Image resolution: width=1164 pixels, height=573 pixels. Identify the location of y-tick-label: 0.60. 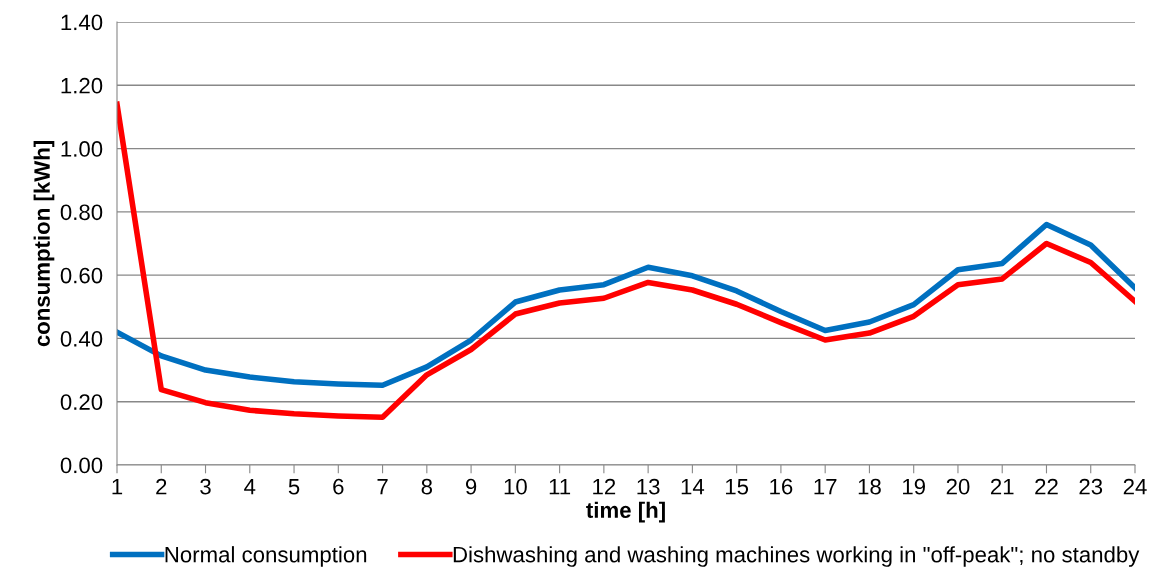
(81, 275).